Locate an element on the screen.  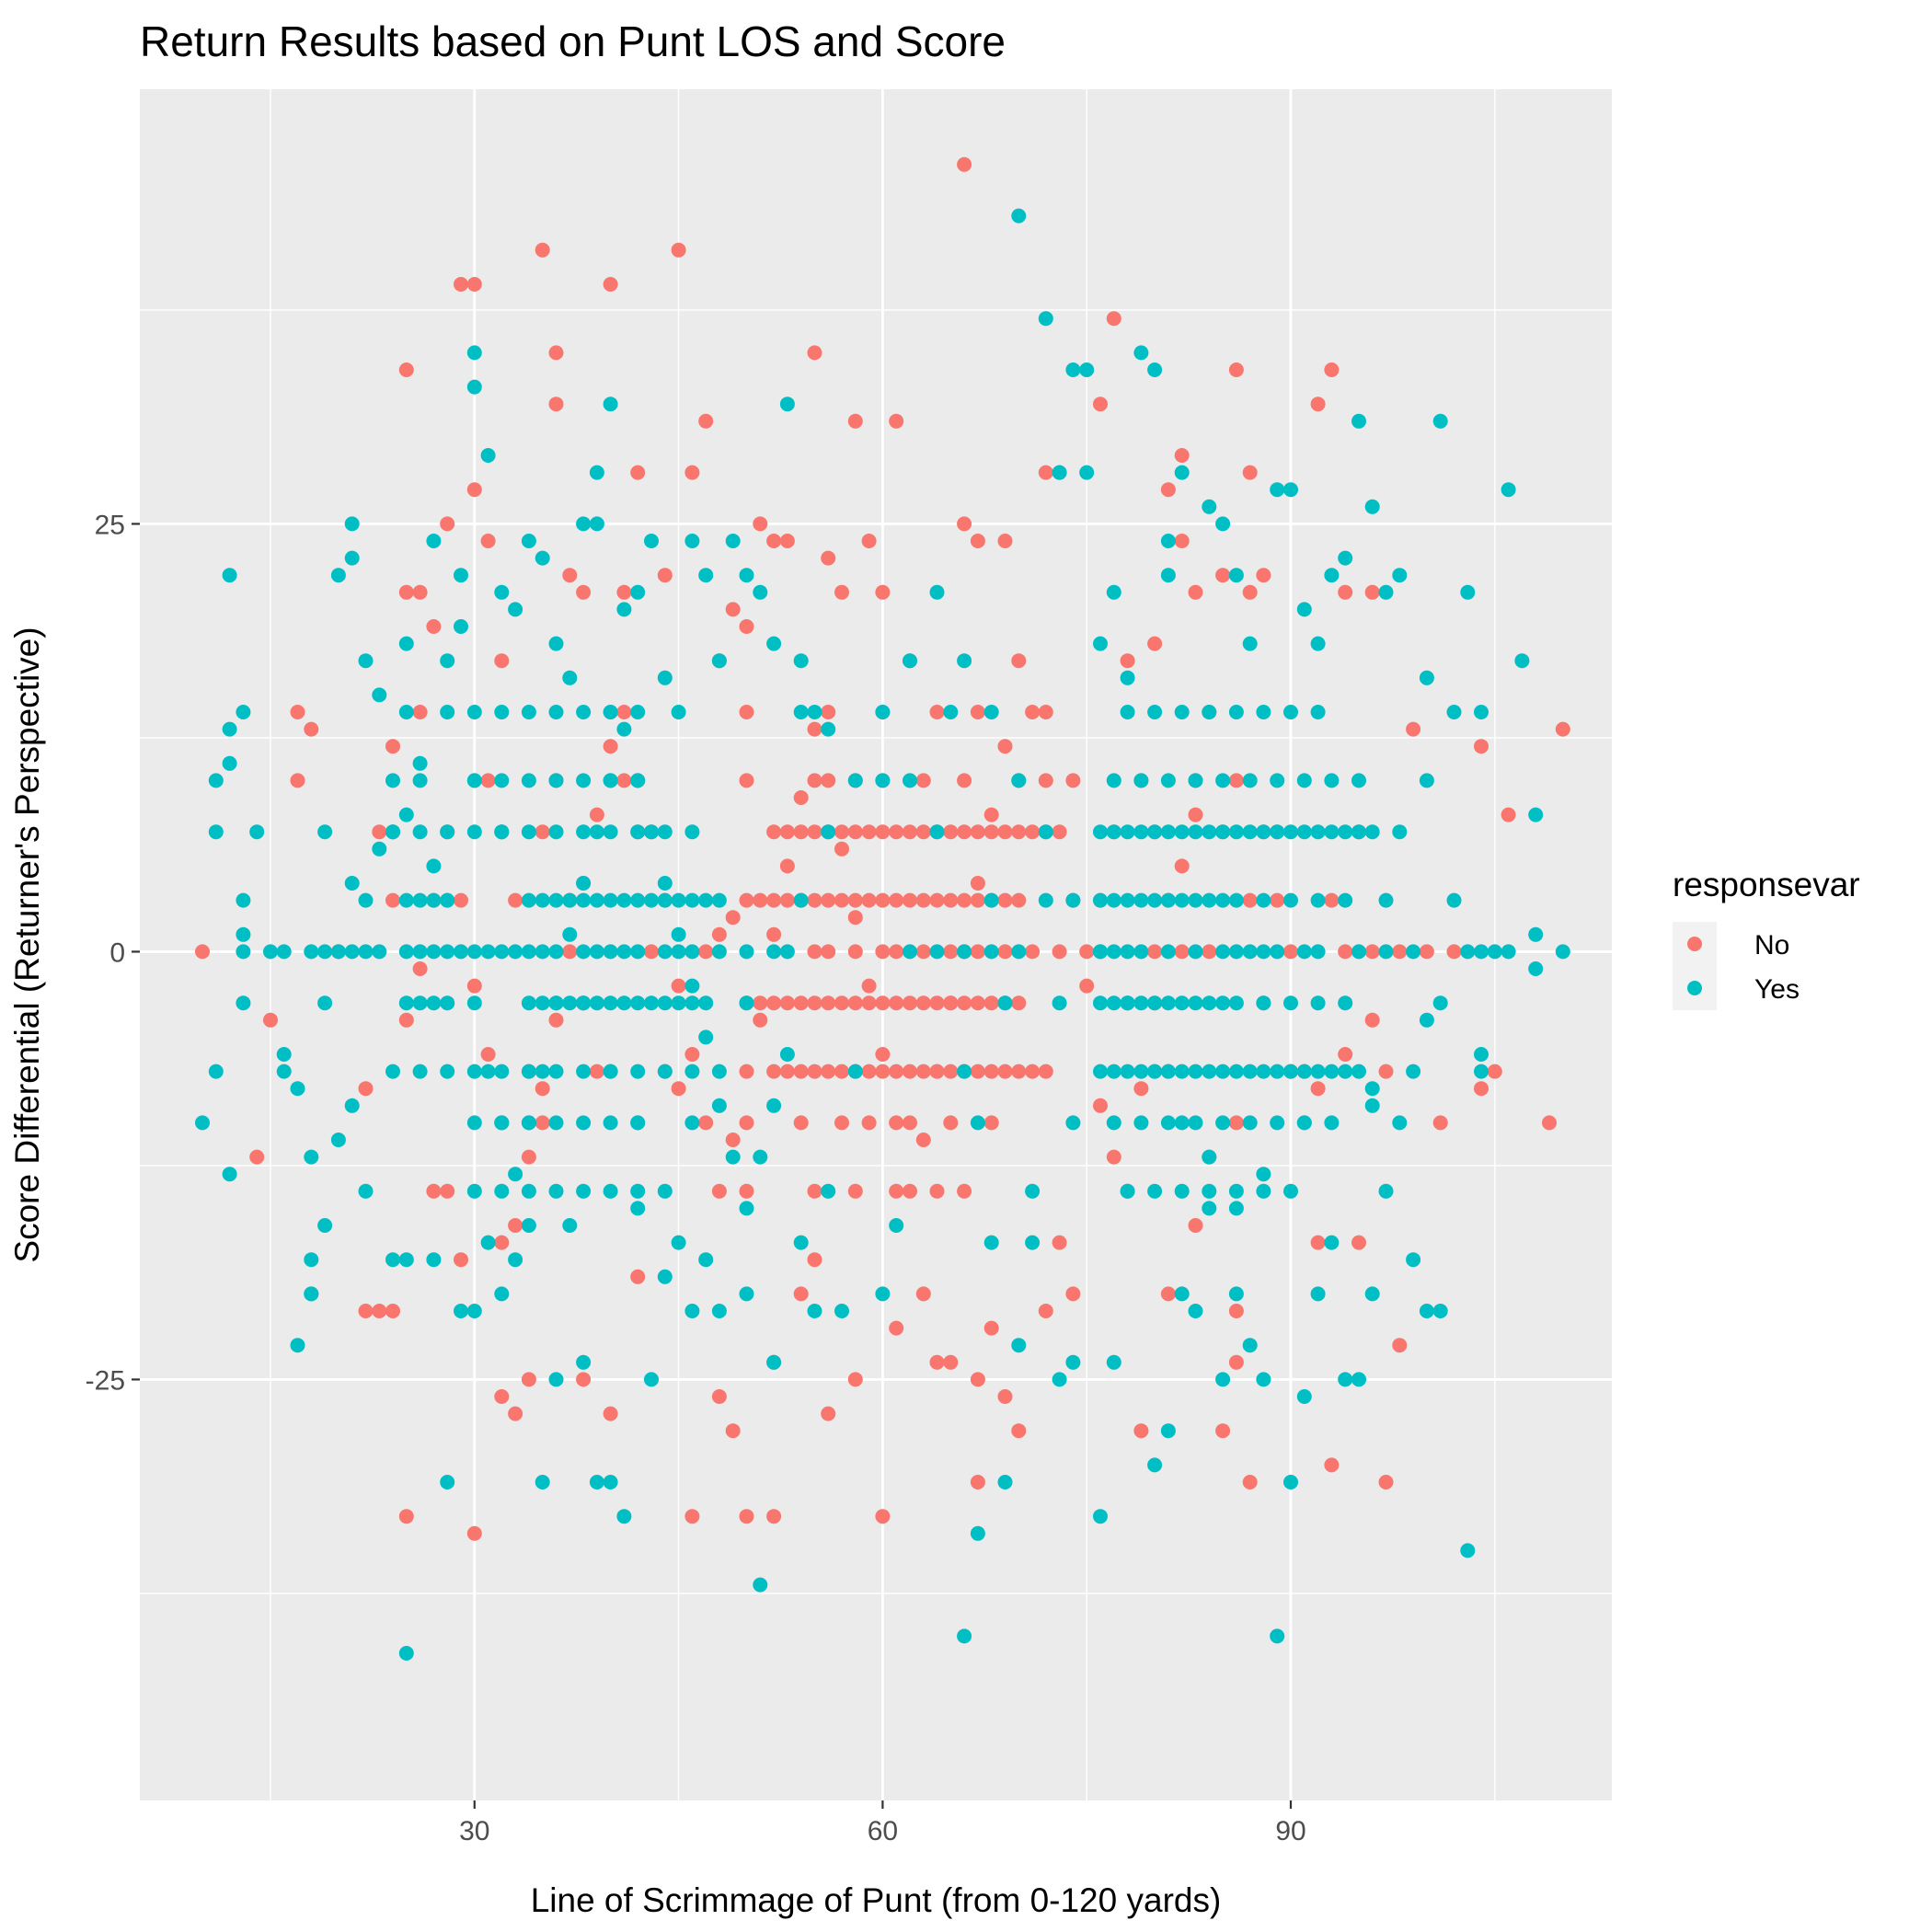
legend: responsevar No Yes is located at coordinates (1766, 938).